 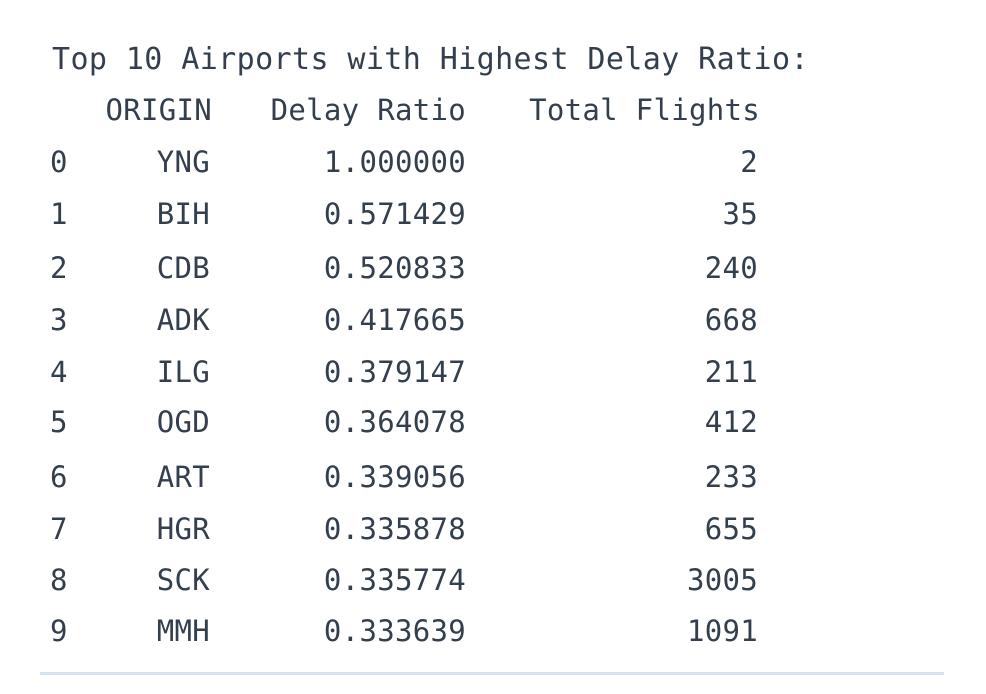 What do you see at coordinates (731, 477) in the screenshot?
I see `row-total-flights: 233` at bounding box center [731, 477].